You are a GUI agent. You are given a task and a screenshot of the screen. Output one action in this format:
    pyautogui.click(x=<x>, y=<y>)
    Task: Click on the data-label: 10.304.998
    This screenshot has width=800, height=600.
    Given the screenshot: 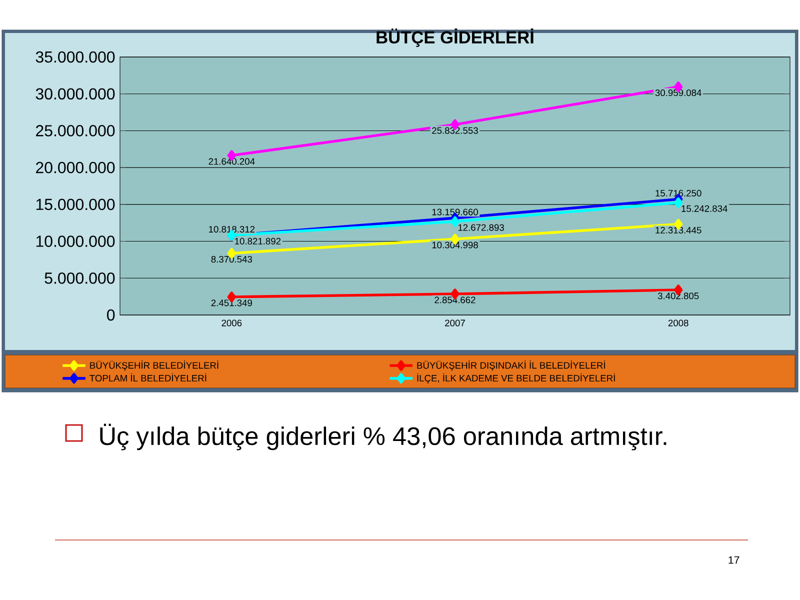 What is the action you would take?
    pyautogui.click(x=455, y=245)
    